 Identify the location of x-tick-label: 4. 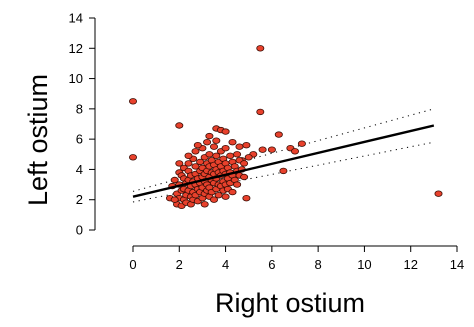
(225, 264).